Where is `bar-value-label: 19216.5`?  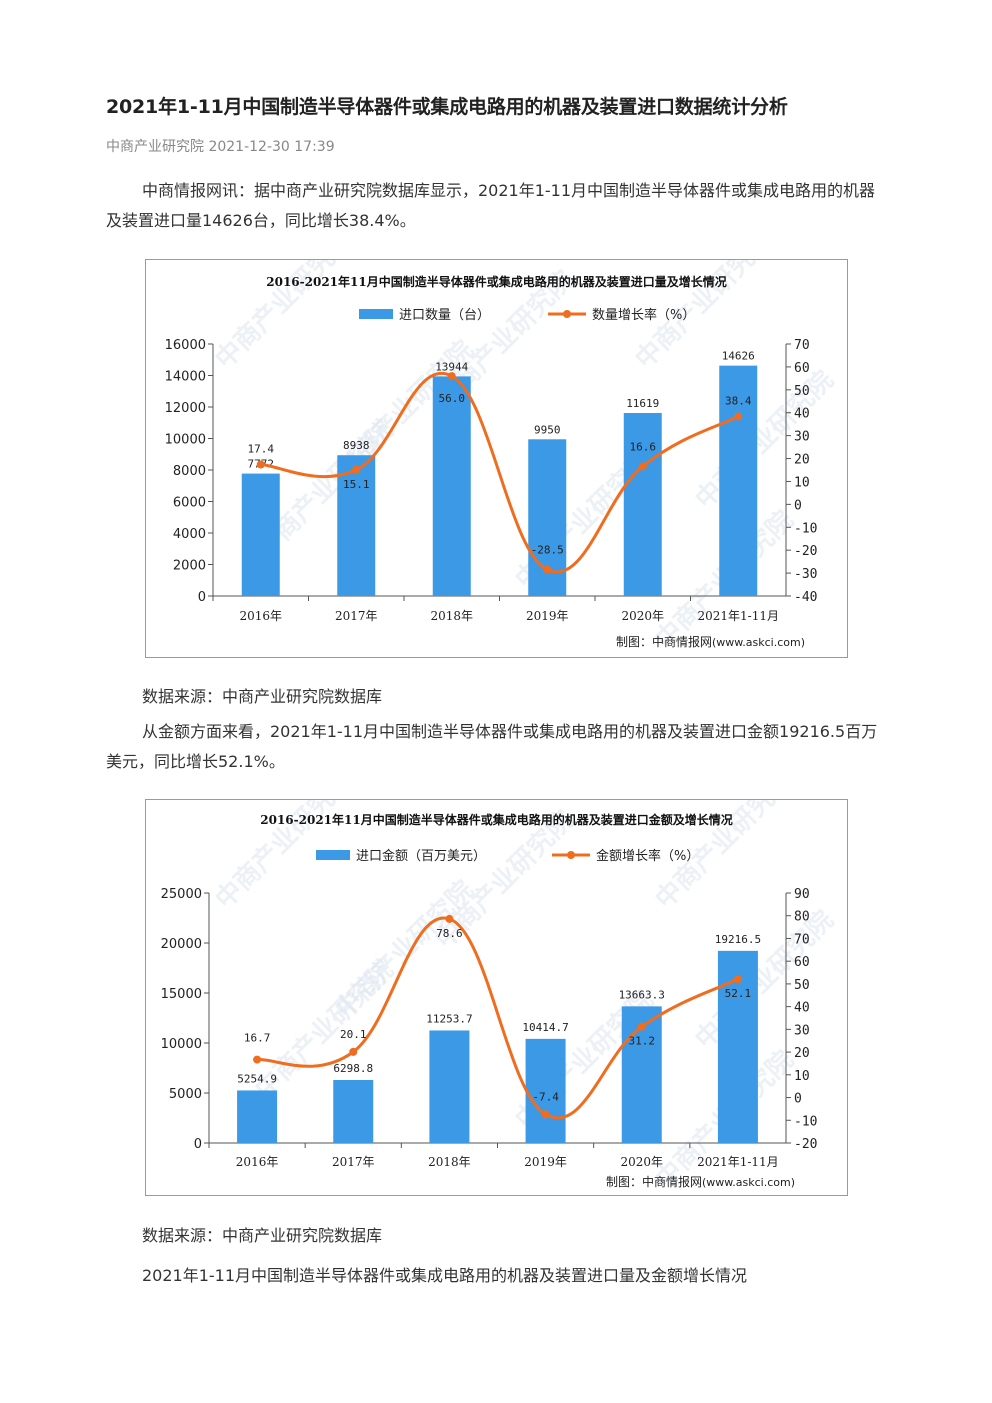 bar-value-label: 19216.5 is located at coordinates (738, 939).